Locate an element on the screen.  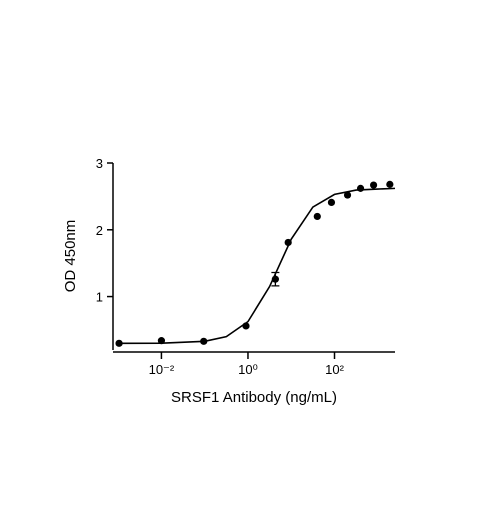
x-tick-label: 10⁻² is located at coordinates (162, 369).